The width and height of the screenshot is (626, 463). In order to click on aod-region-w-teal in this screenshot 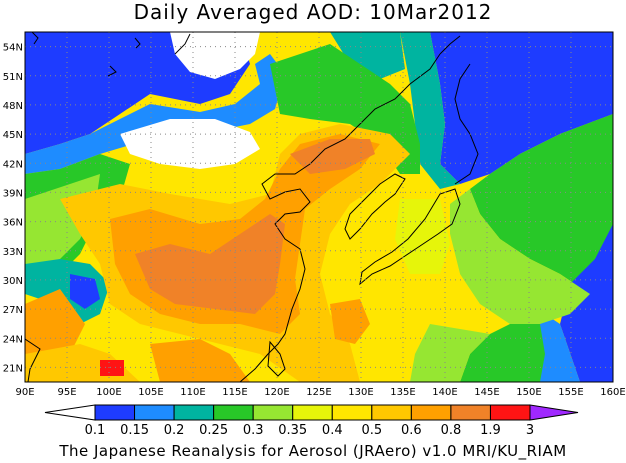, I will do `click(67, 291)`.